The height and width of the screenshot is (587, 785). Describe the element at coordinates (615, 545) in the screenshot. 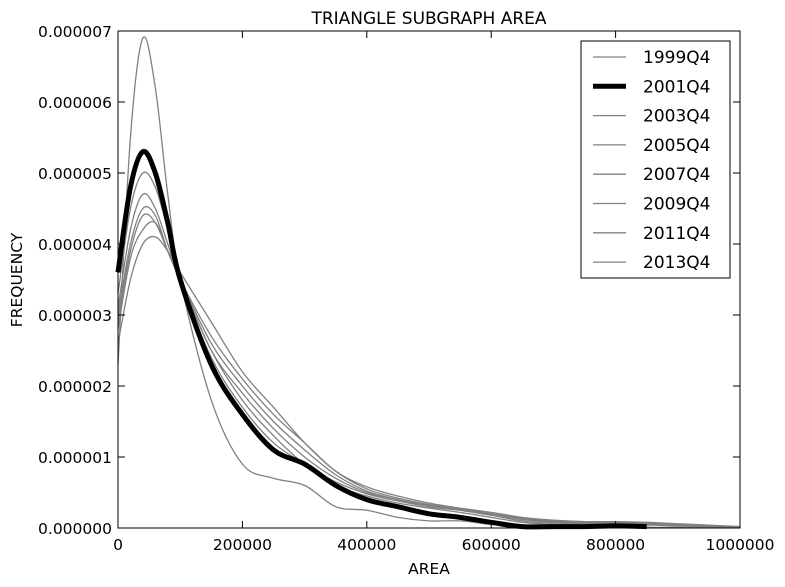

I see `x-tick-label: 800000` at that location.